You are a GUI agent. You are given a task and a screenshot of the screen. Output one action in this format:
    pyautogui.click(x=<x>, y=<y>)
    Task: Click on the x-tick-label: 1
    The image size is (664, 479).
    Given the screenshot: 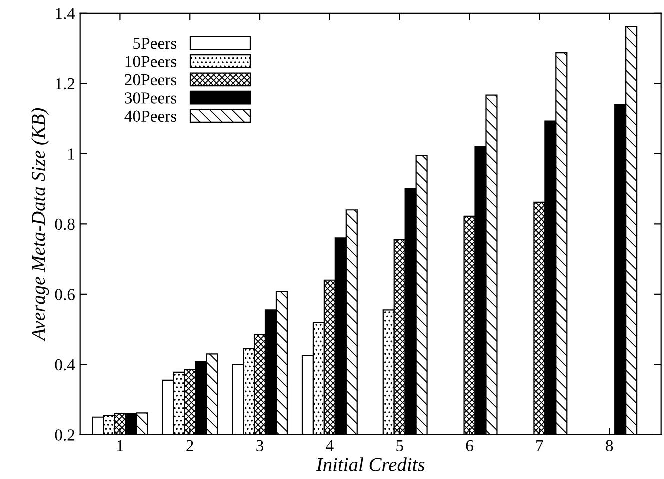 What is the action you would take?
    pyautogui.click(x=120, y=446)
    